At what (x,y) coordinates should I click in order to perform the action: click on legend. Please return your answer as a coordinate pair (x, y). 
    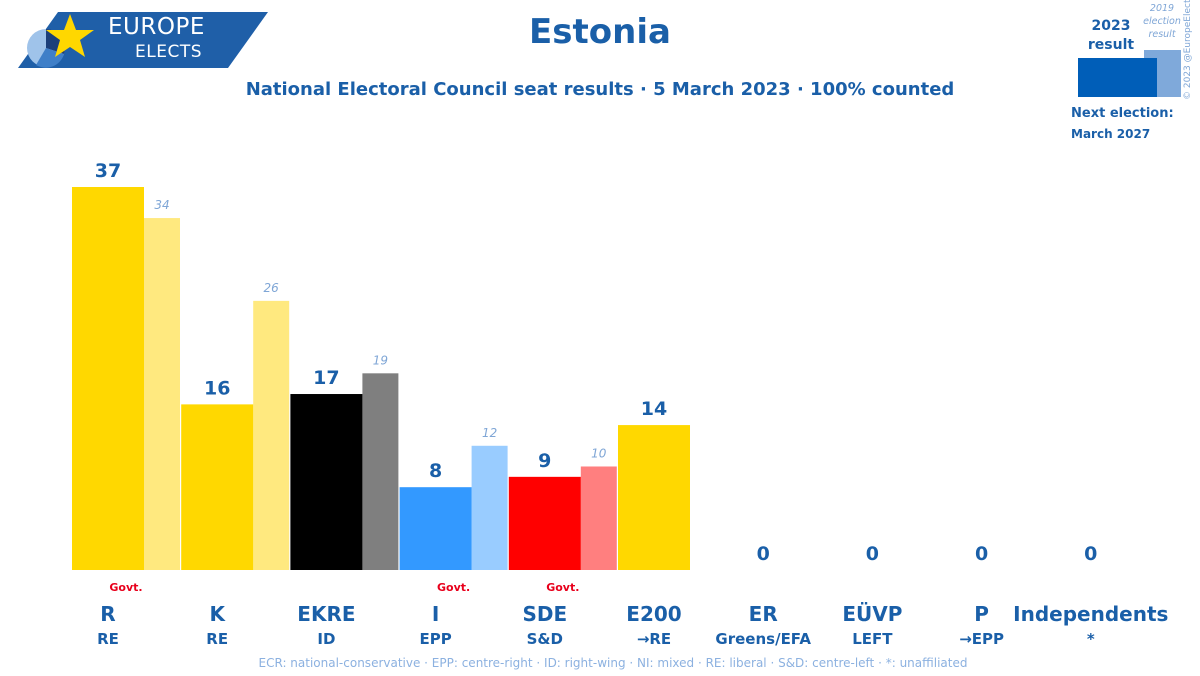
    Looking at the image, I should click on (1129, 73).